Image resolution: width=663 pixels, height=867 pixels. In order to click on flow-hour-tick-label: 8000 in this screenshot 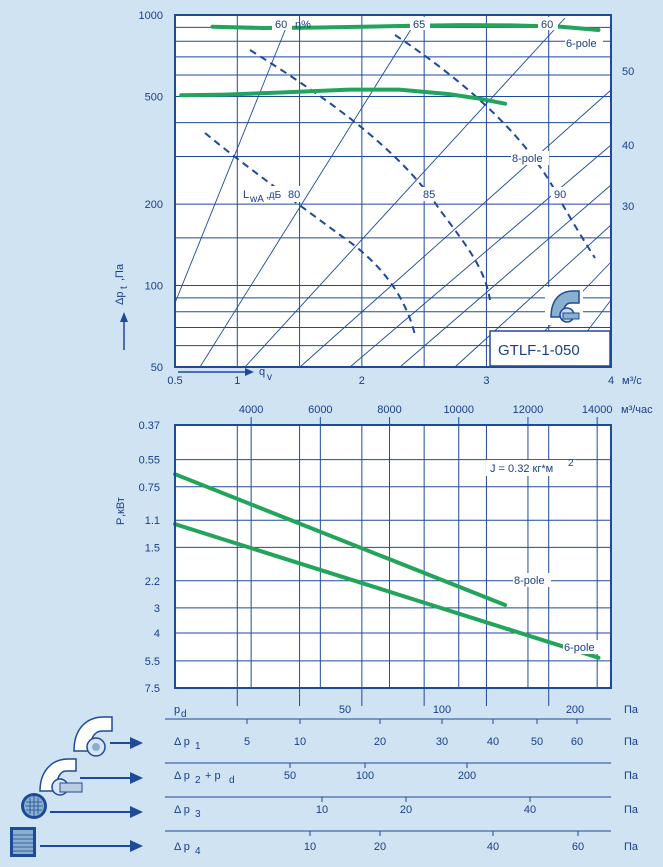, I will do `click(389, 410)`.